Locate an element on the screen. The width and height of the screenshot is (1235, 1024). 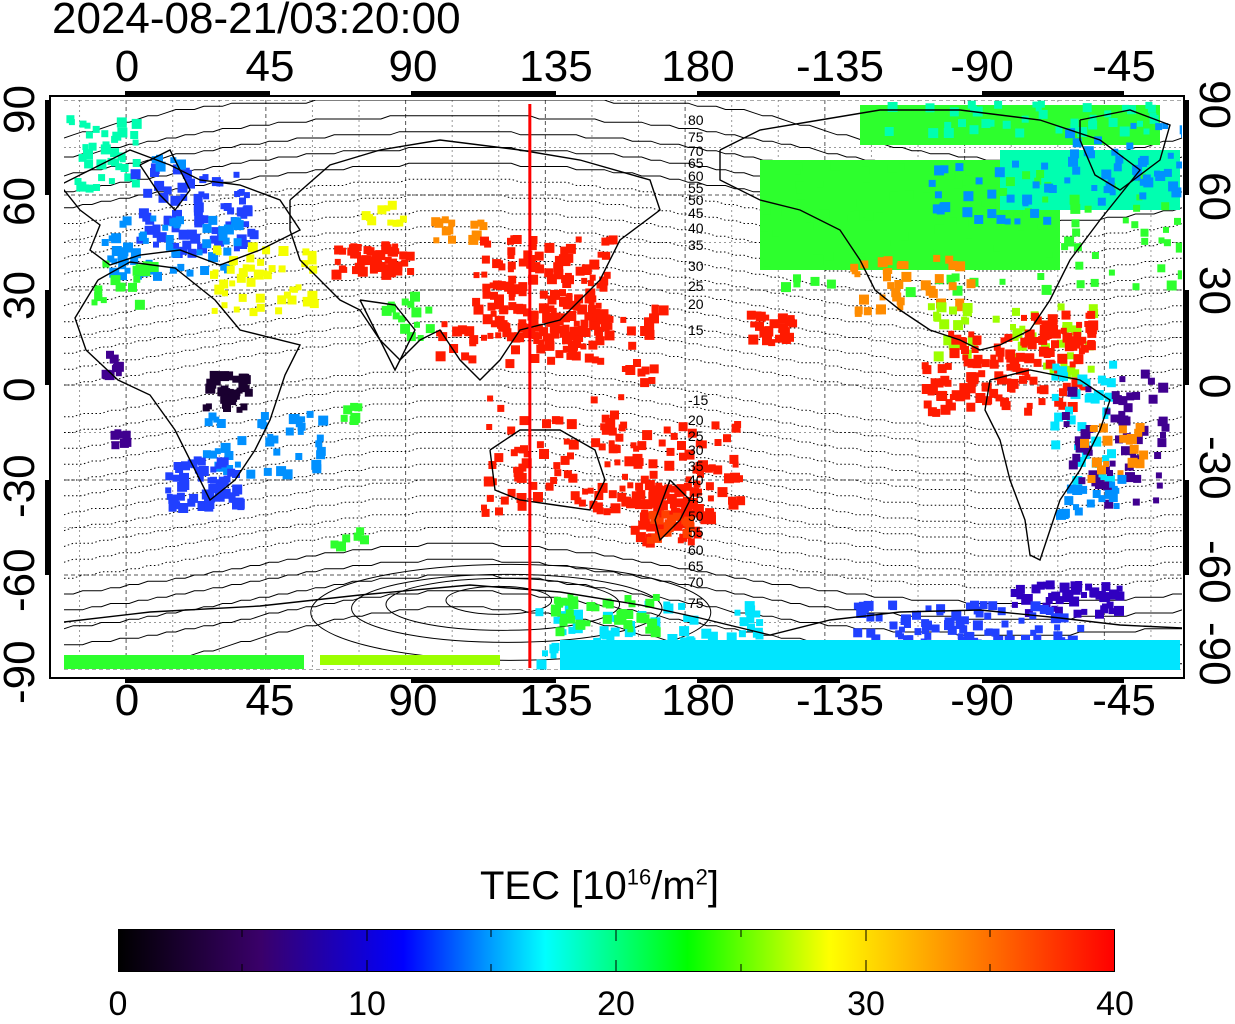
colorbar-tick-label: 0 is located at coordinates (118, 1004).